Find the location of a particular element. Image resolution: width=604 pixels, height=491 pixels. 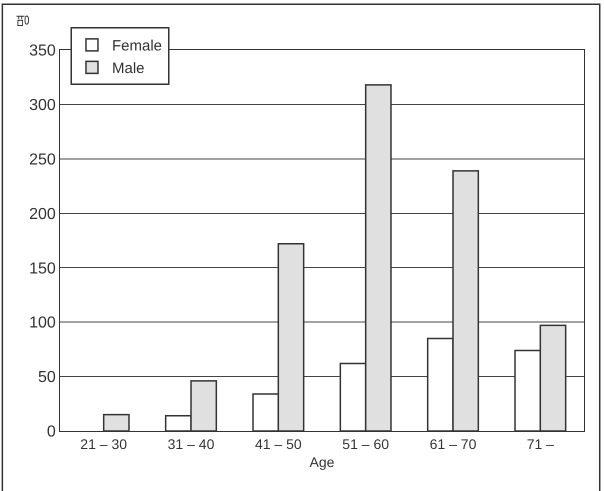

legend-label: Female is located at coordinates (137, 46).